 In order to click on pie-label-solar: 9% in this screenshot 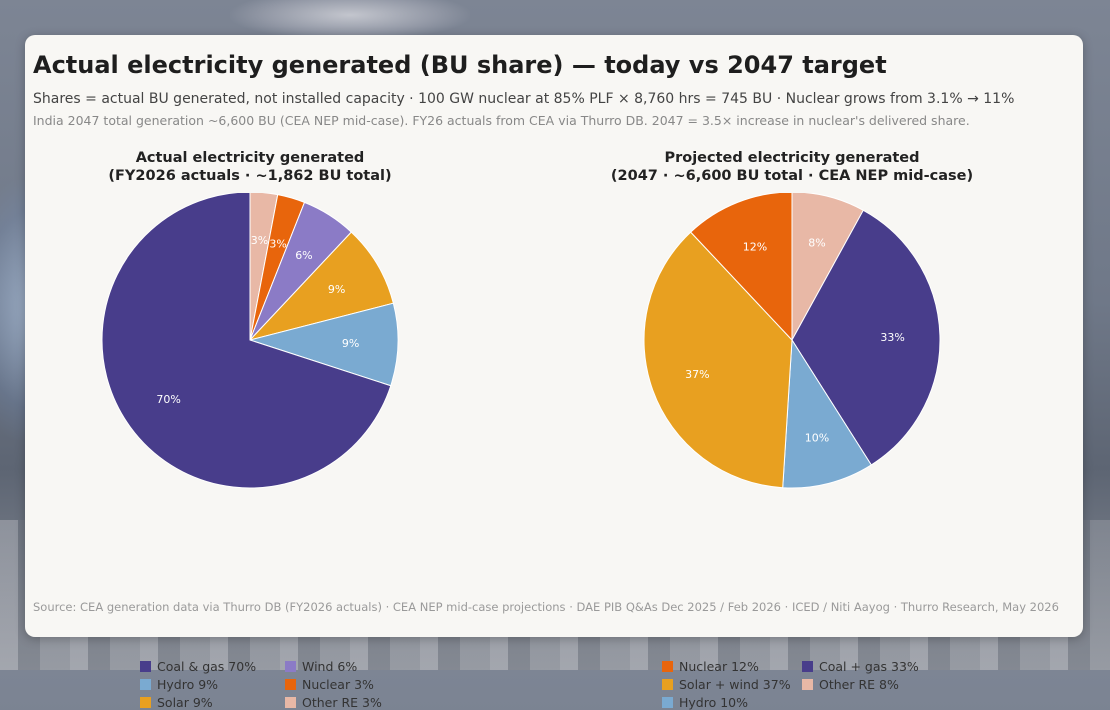, I will do `click(336, 289)`.